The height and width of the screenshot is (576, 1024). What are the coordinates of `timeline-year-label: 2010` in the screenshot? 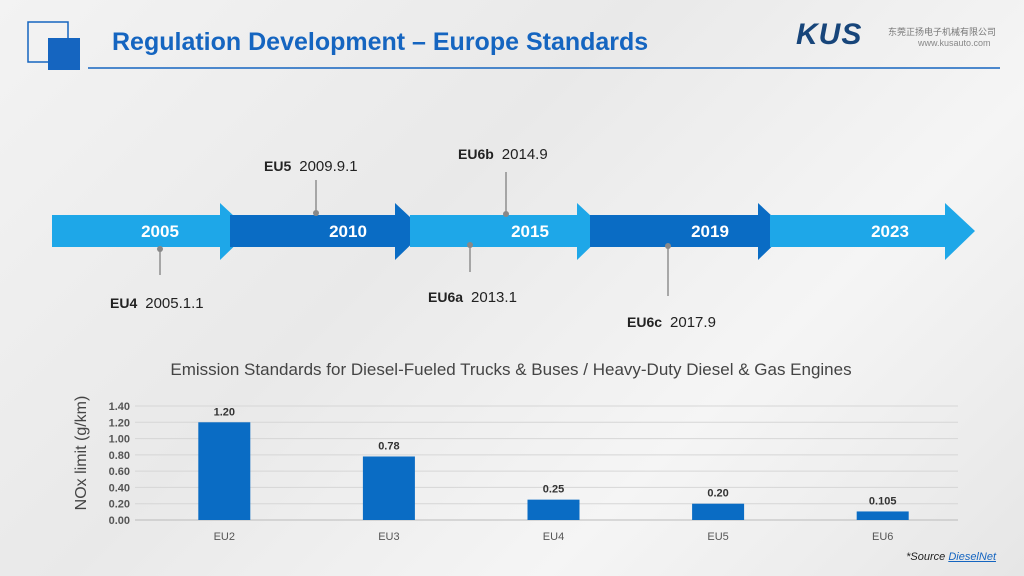 It's located at (348, 231).